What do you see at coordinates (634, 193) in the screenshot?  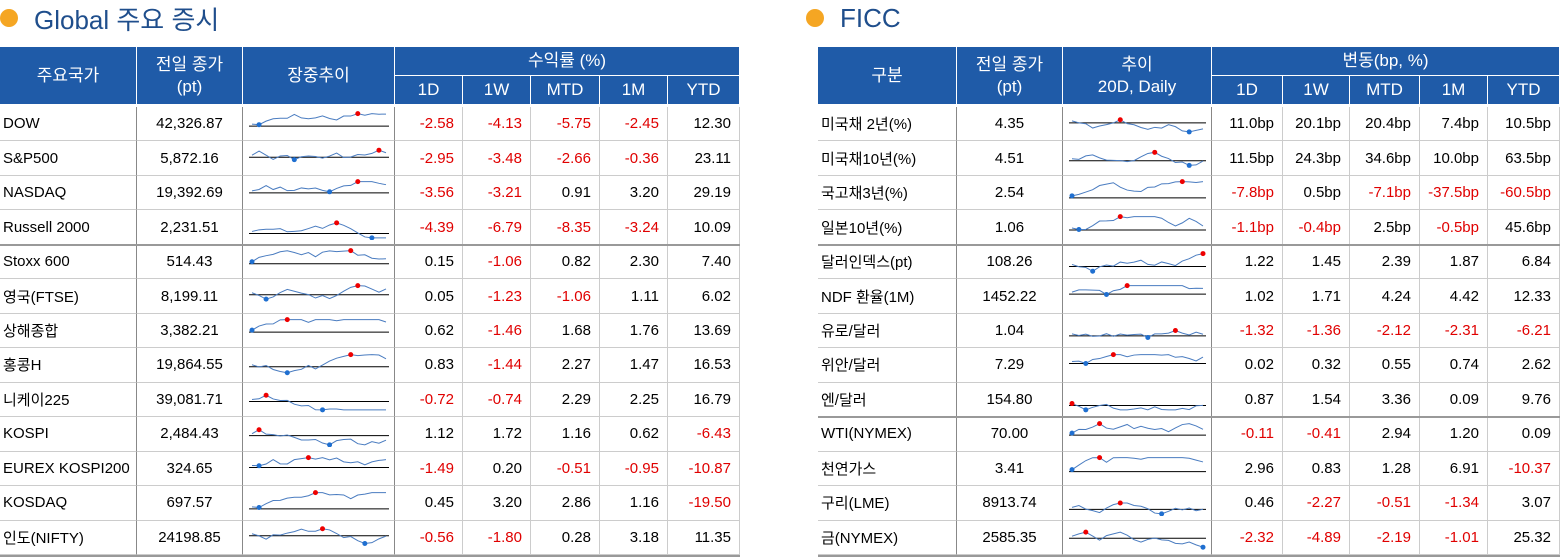 I see `row-change: 3.20` at bounding box center [634, 193].